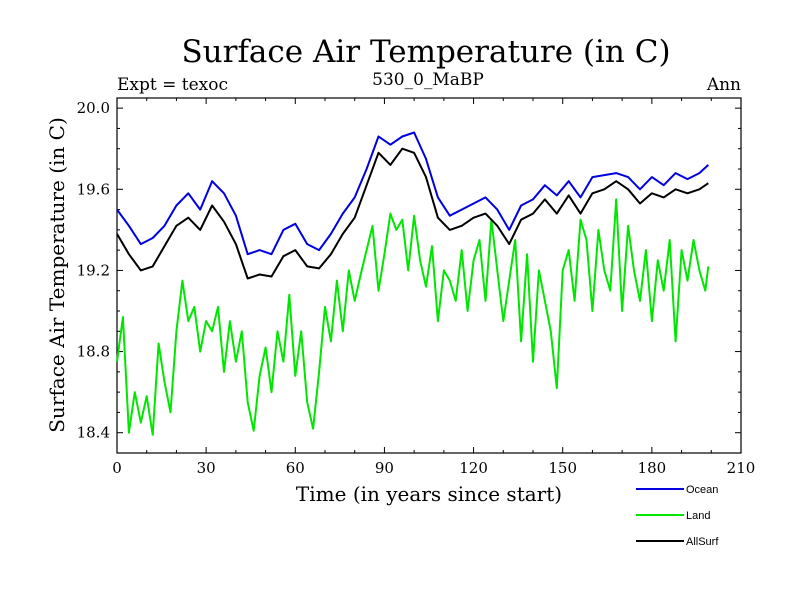 The height and width of the screenshot is (600, 800). What do you see at coordinates (702, 490) in the screenshot?
I see `legend-label-ocean: Ocean` at bounding box center [702, 490].